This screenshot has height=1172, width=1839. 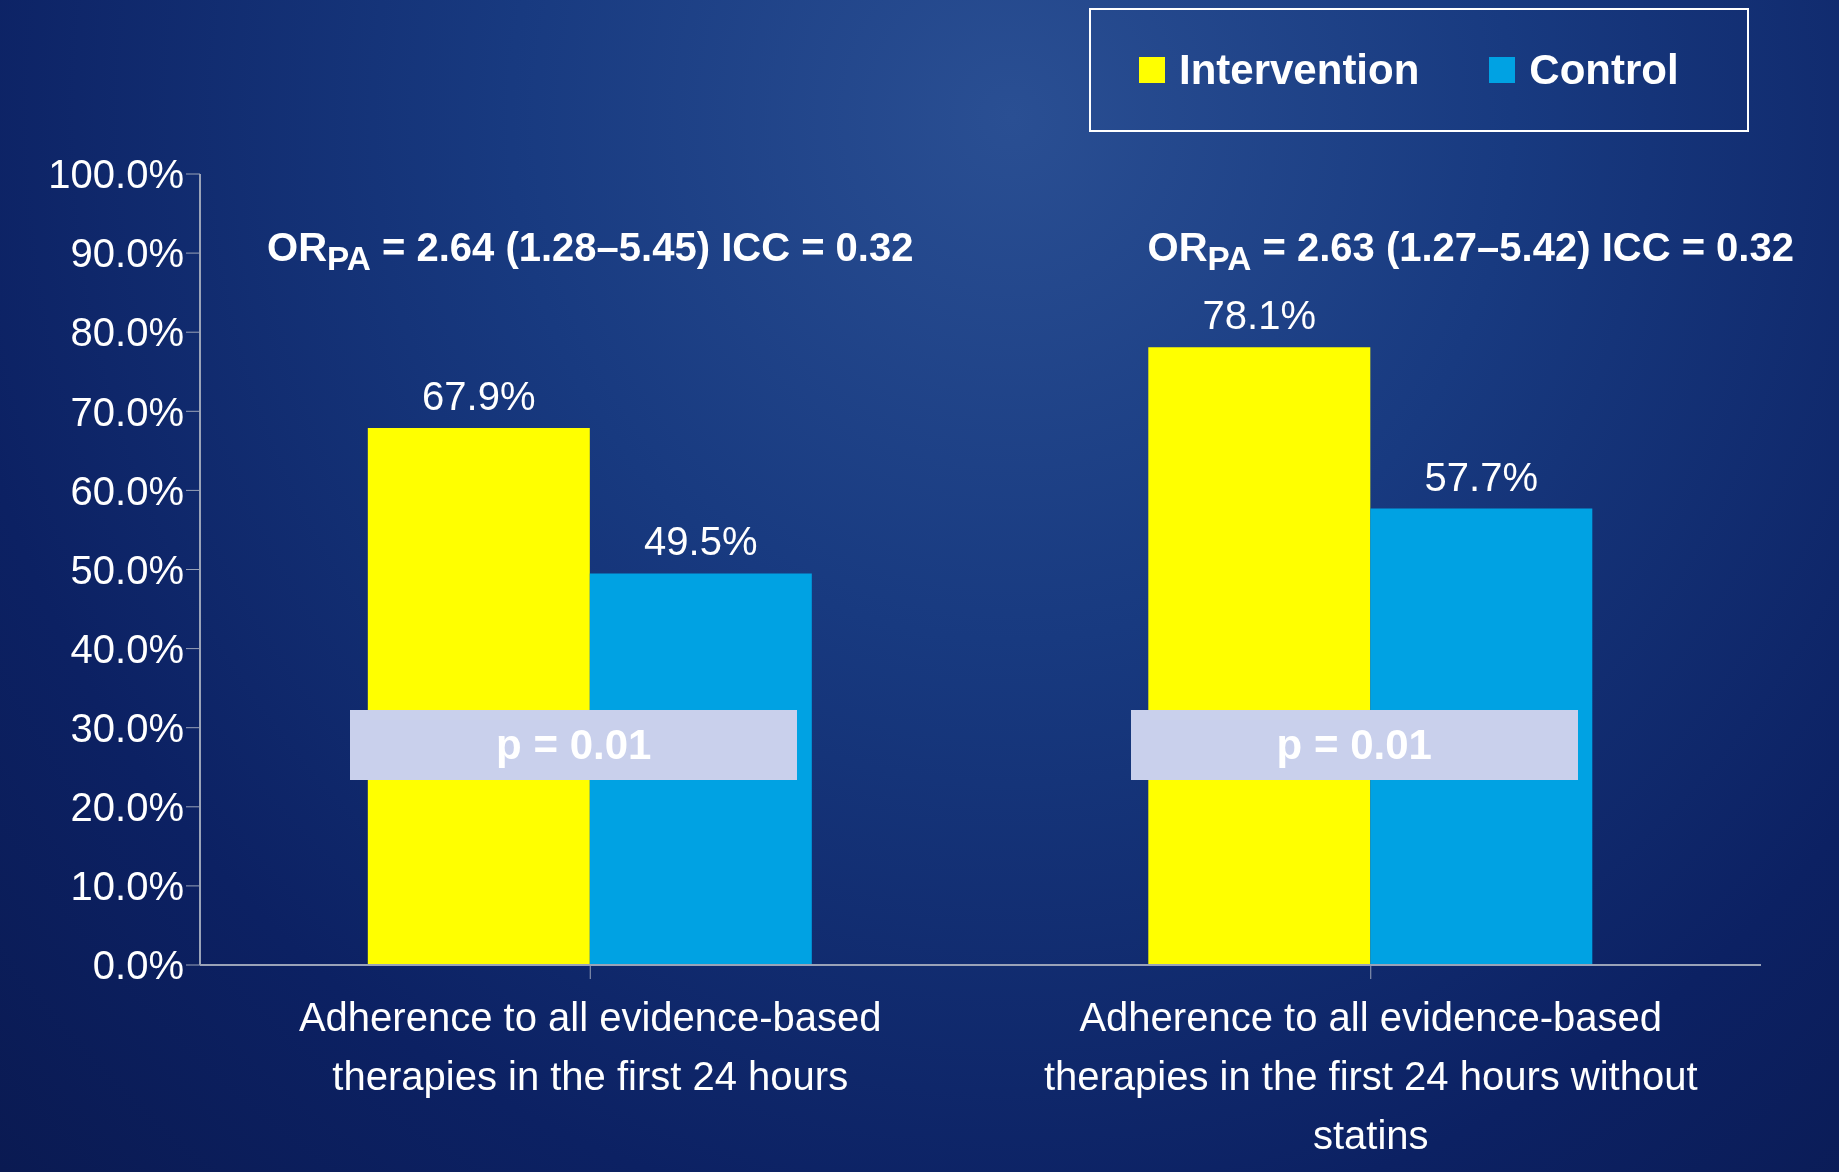 I want to click on y-tick-label: 40.0%, so click(x=127, y=648).